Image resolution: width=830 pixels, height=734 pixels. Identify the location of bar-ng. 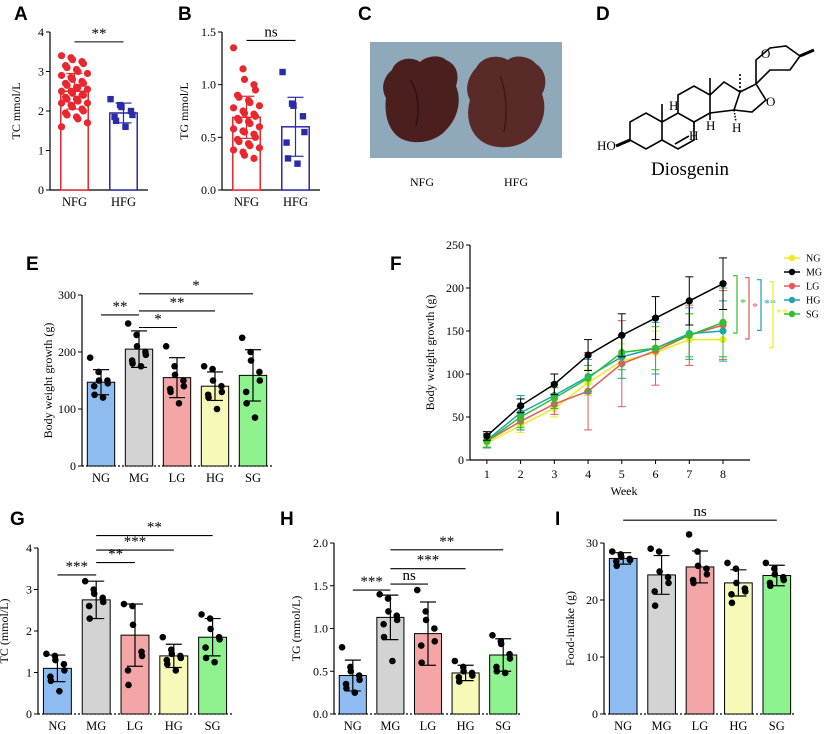
(623, 636).